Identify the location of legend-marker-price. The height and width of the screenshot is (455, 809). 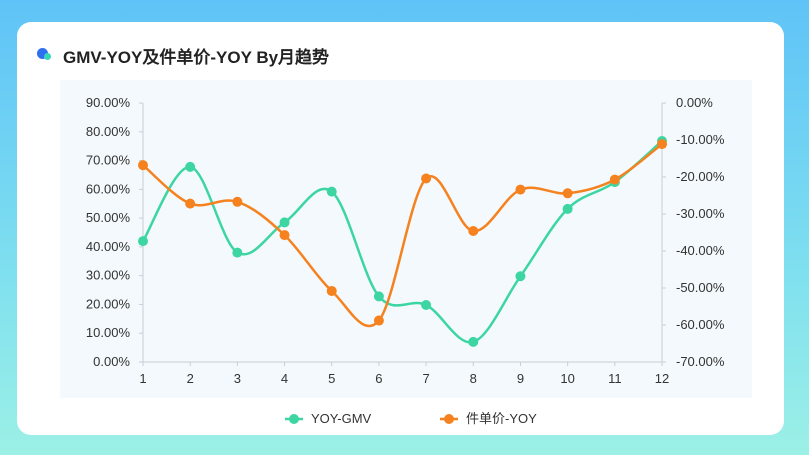
(449, 419).